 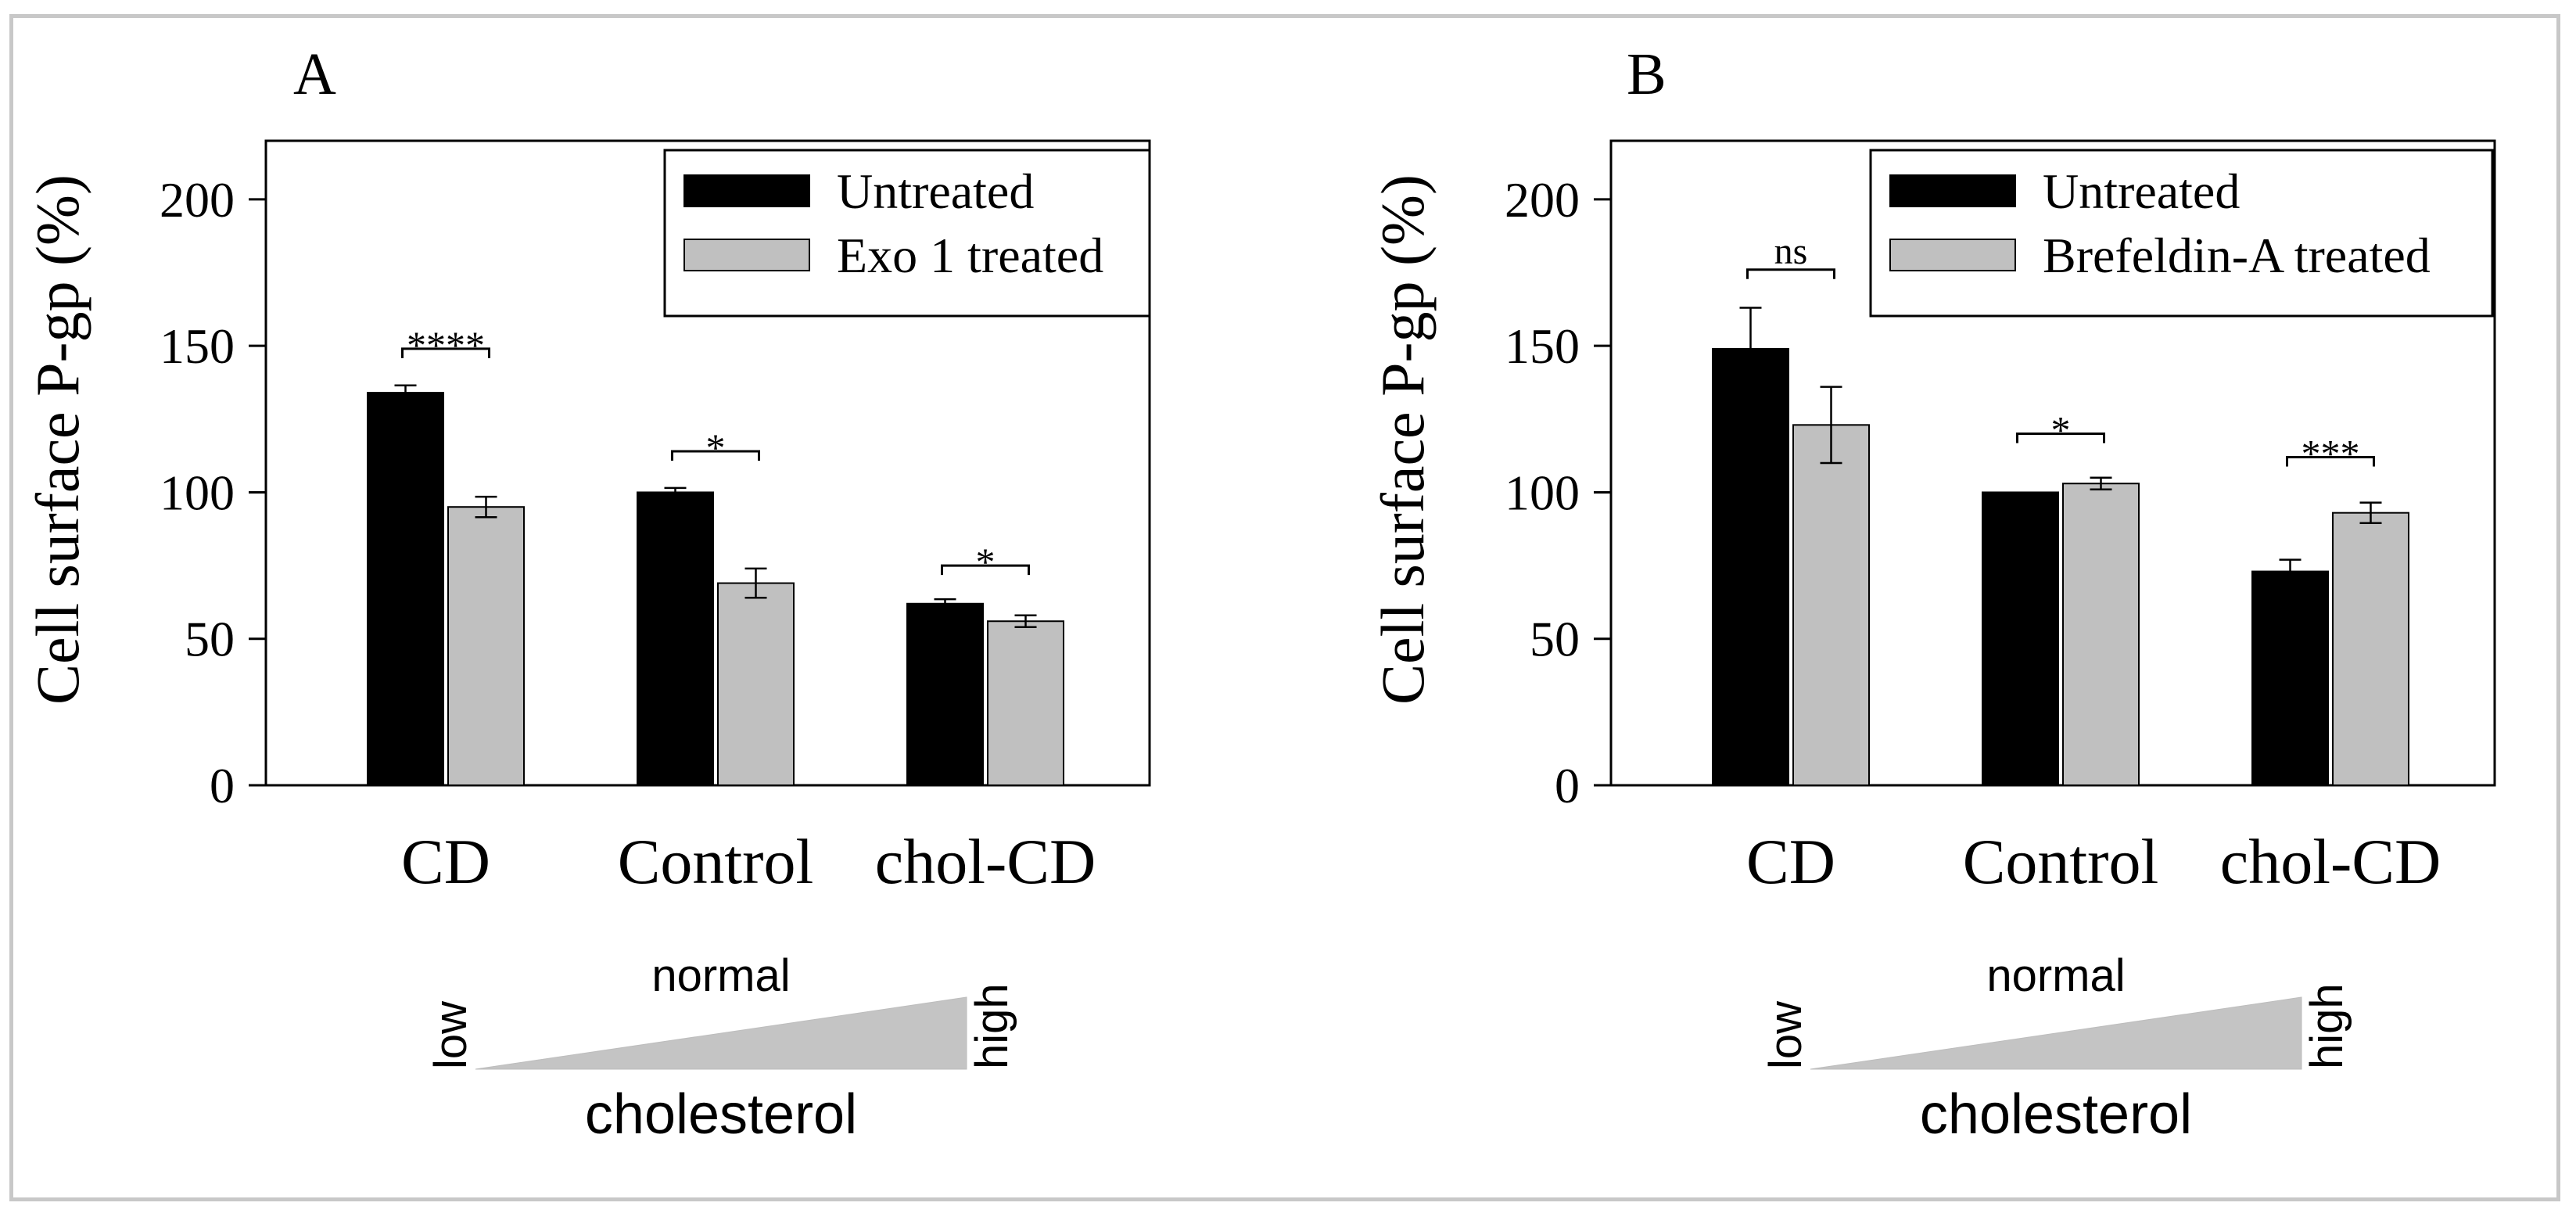 What do you see at coordinates (57, 440) in the screenshot?
I see `y-axis-label-a: Cell surface P-gp (%)` at bounding box center [57, 440].